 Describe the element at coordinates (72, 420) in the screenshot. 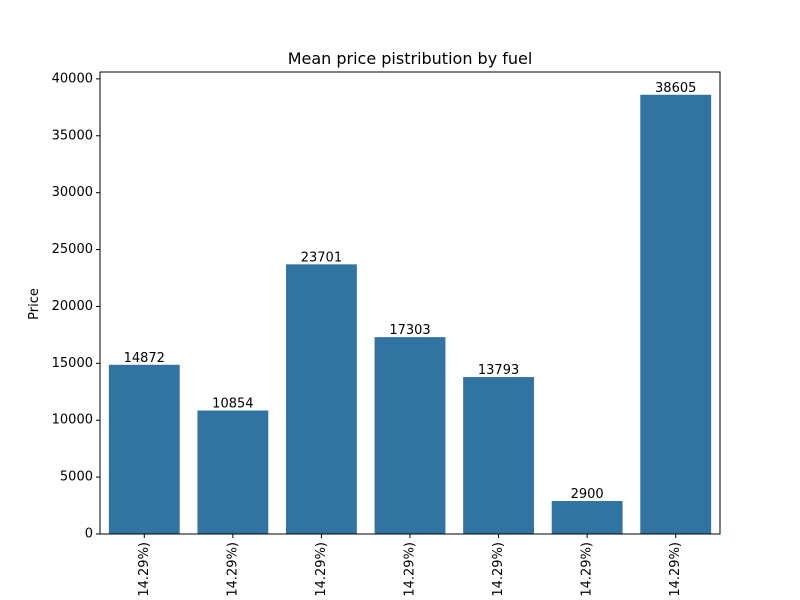

I see `y-tick-label-10000: 10000` at that location.